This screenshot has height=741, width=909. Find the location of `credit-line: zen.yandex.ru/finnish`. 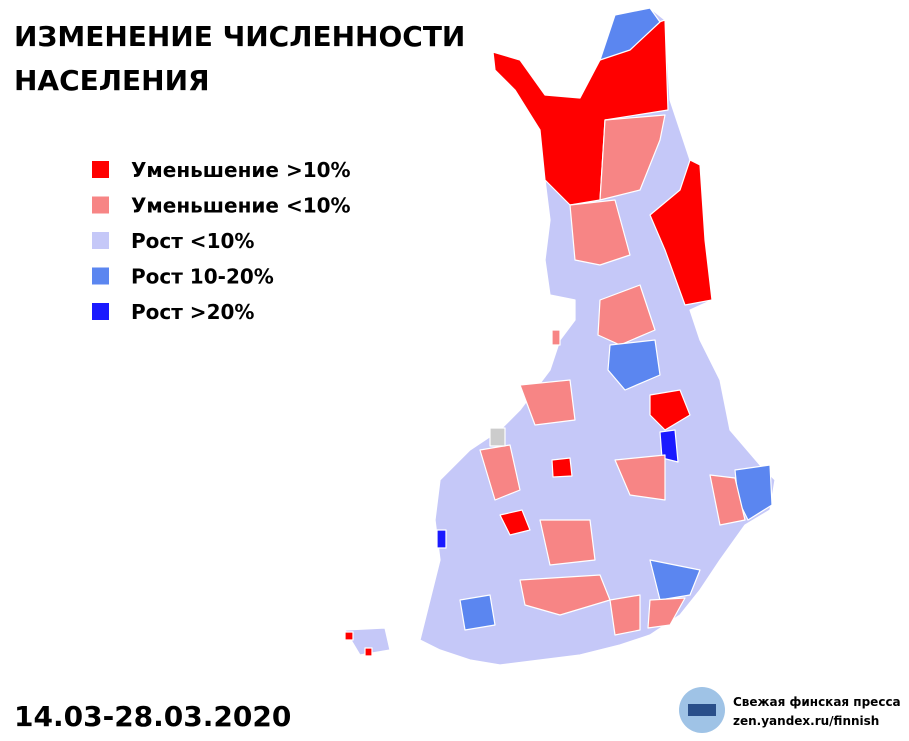

credit-line: zen.yandex.ru/finnish is located at coordinates (806, 721).